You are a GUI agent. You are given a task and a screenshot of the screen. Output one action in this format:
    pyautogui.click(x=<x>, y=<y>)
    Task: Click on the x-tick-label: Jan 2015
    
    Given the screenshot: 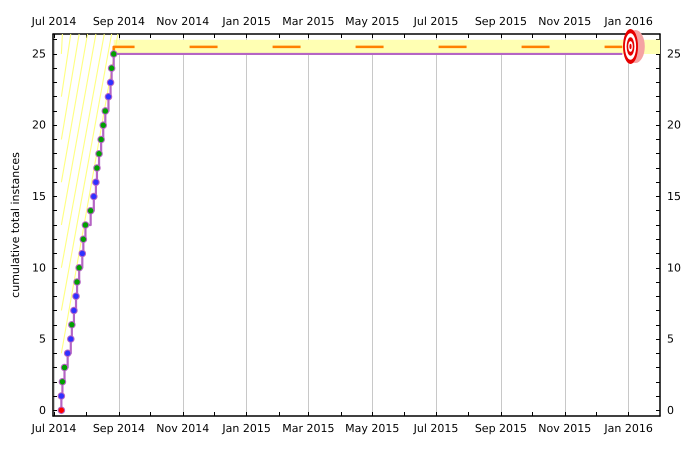 What is the action you would take?
    pyautogui.click(x=246, y=428)
    